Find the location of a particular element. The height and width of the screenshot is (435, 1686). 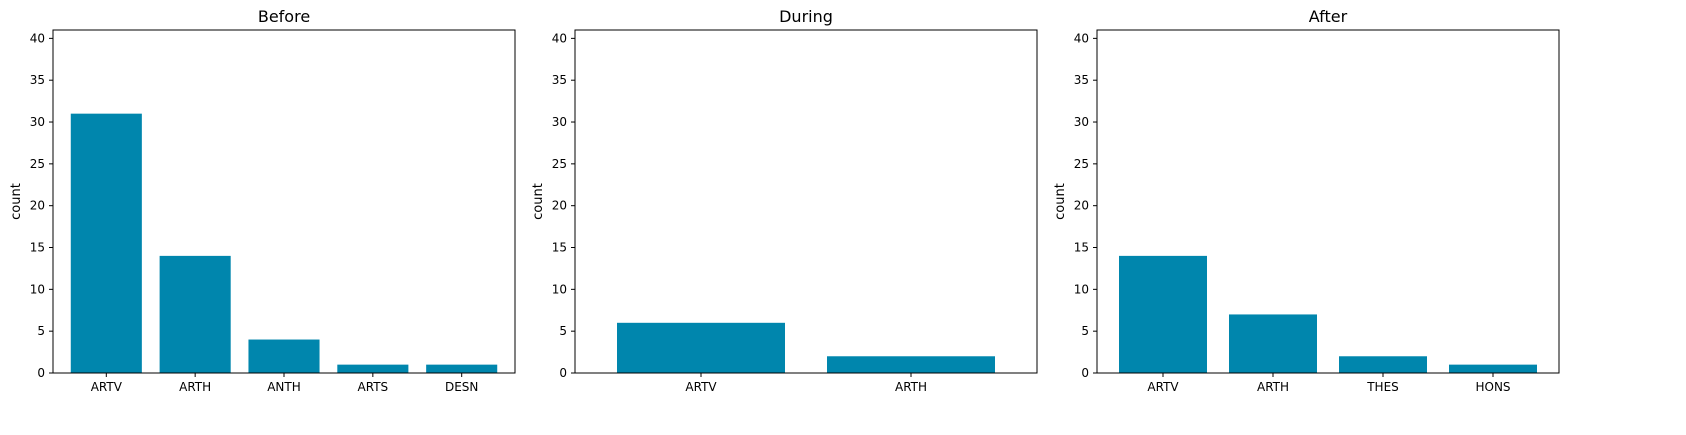

x-tick-label: THES is located at coordinates (1382, 387).